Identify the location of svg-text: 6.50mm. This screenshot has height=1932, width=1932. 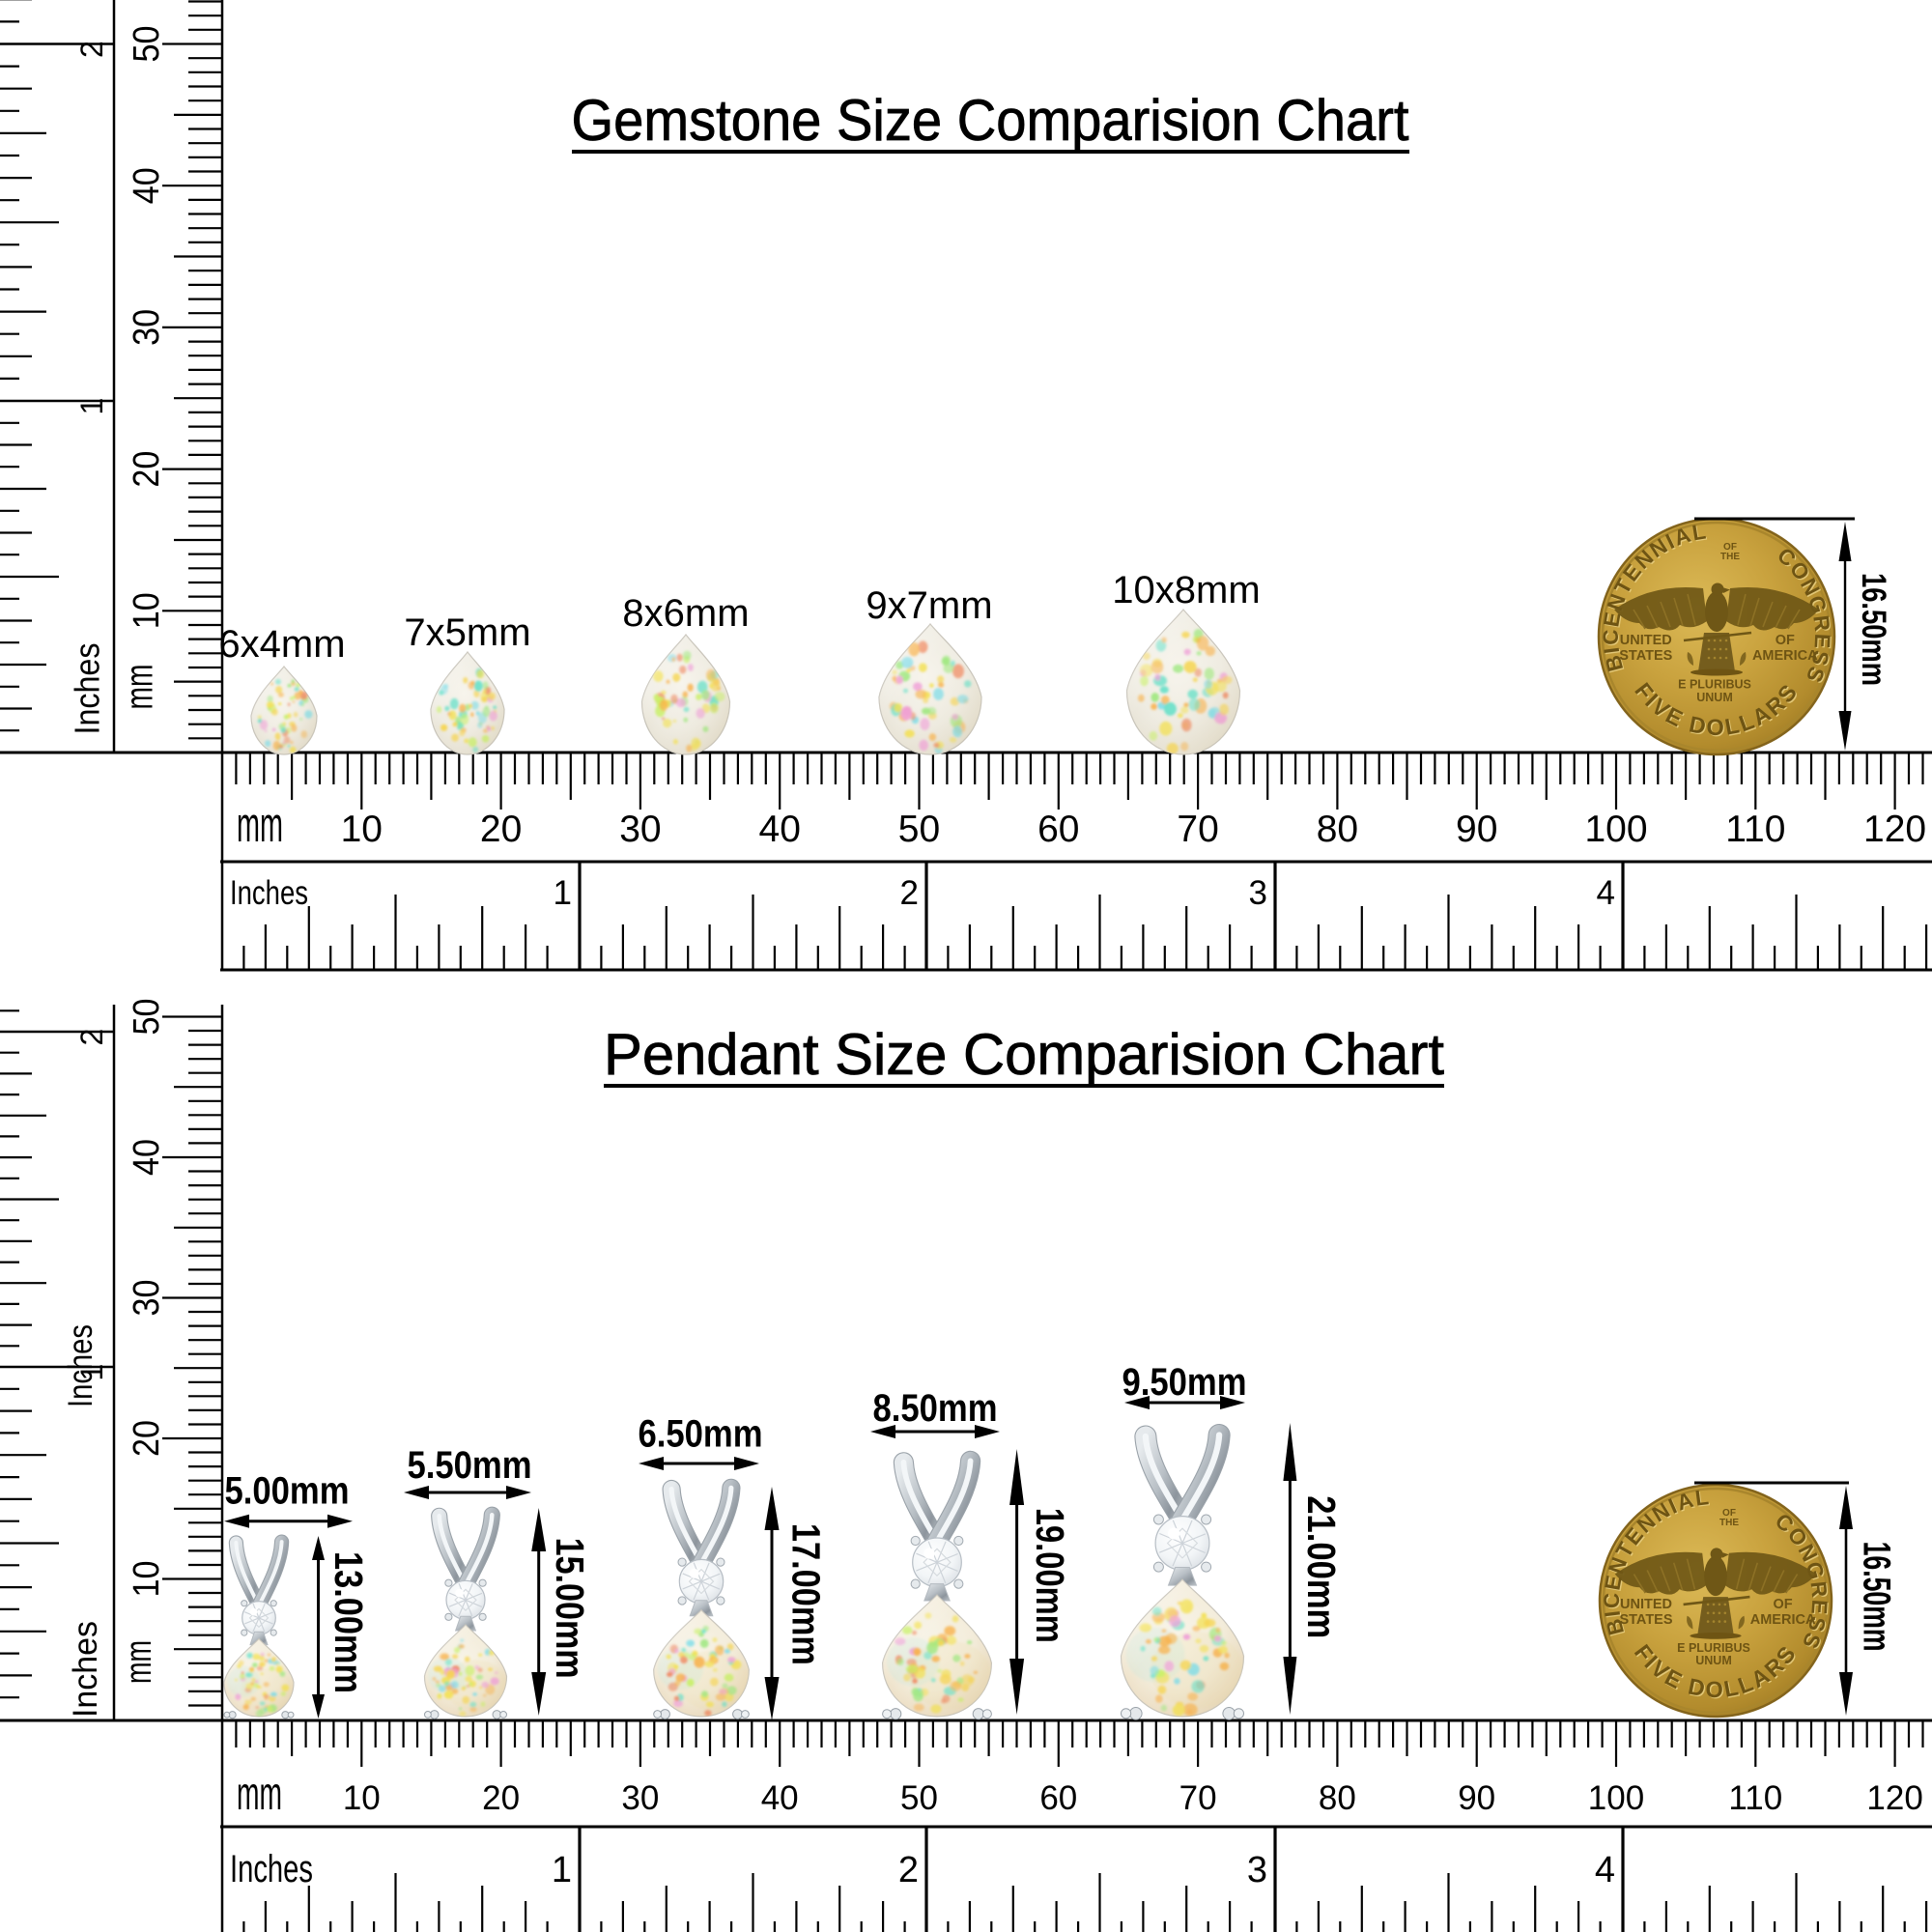
(701, 1433).